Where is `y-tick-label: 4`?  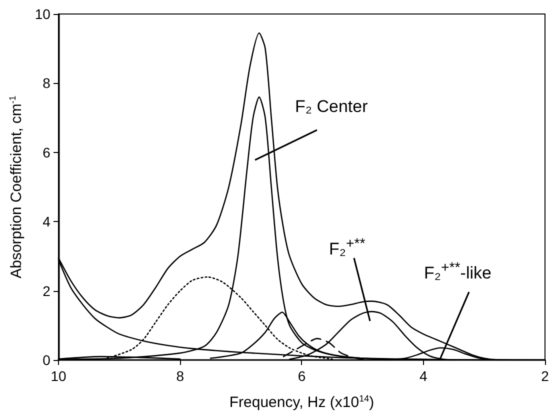
y-tick-label: 4 is located at coordinates (46, 222).